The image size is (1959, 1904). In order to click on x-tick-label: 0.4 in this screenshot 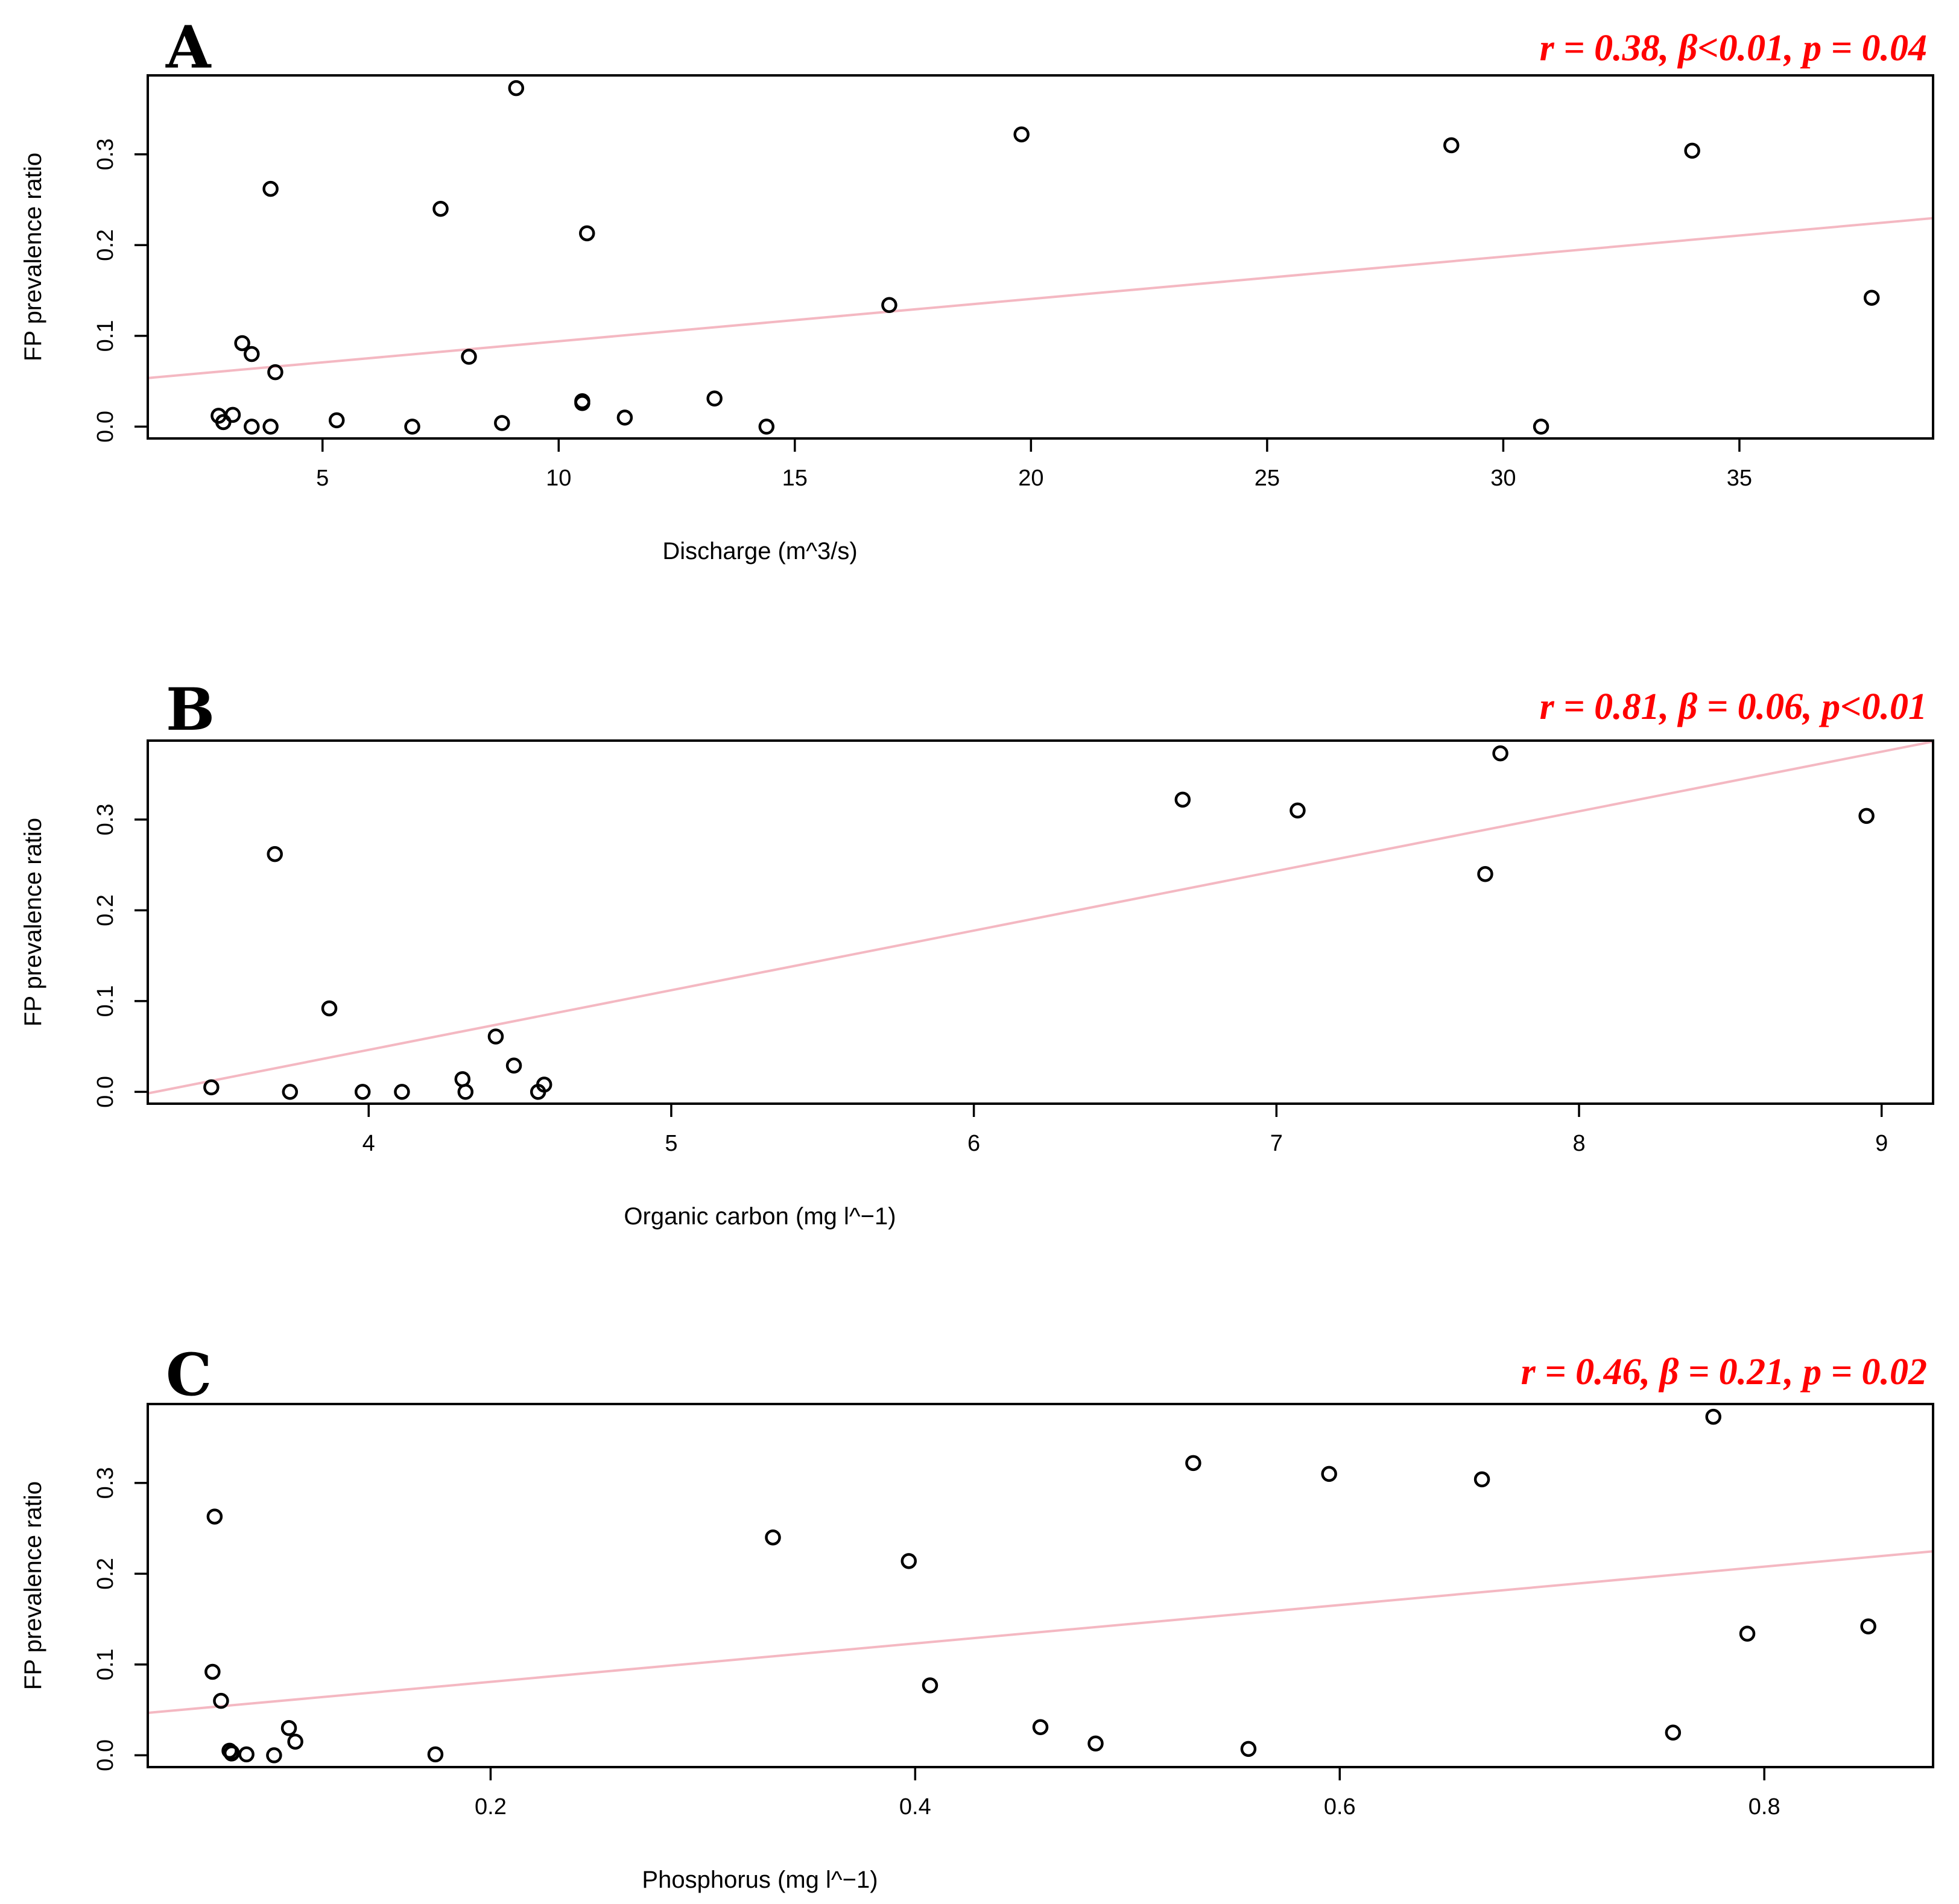, I will do `click(915, 1807)`.